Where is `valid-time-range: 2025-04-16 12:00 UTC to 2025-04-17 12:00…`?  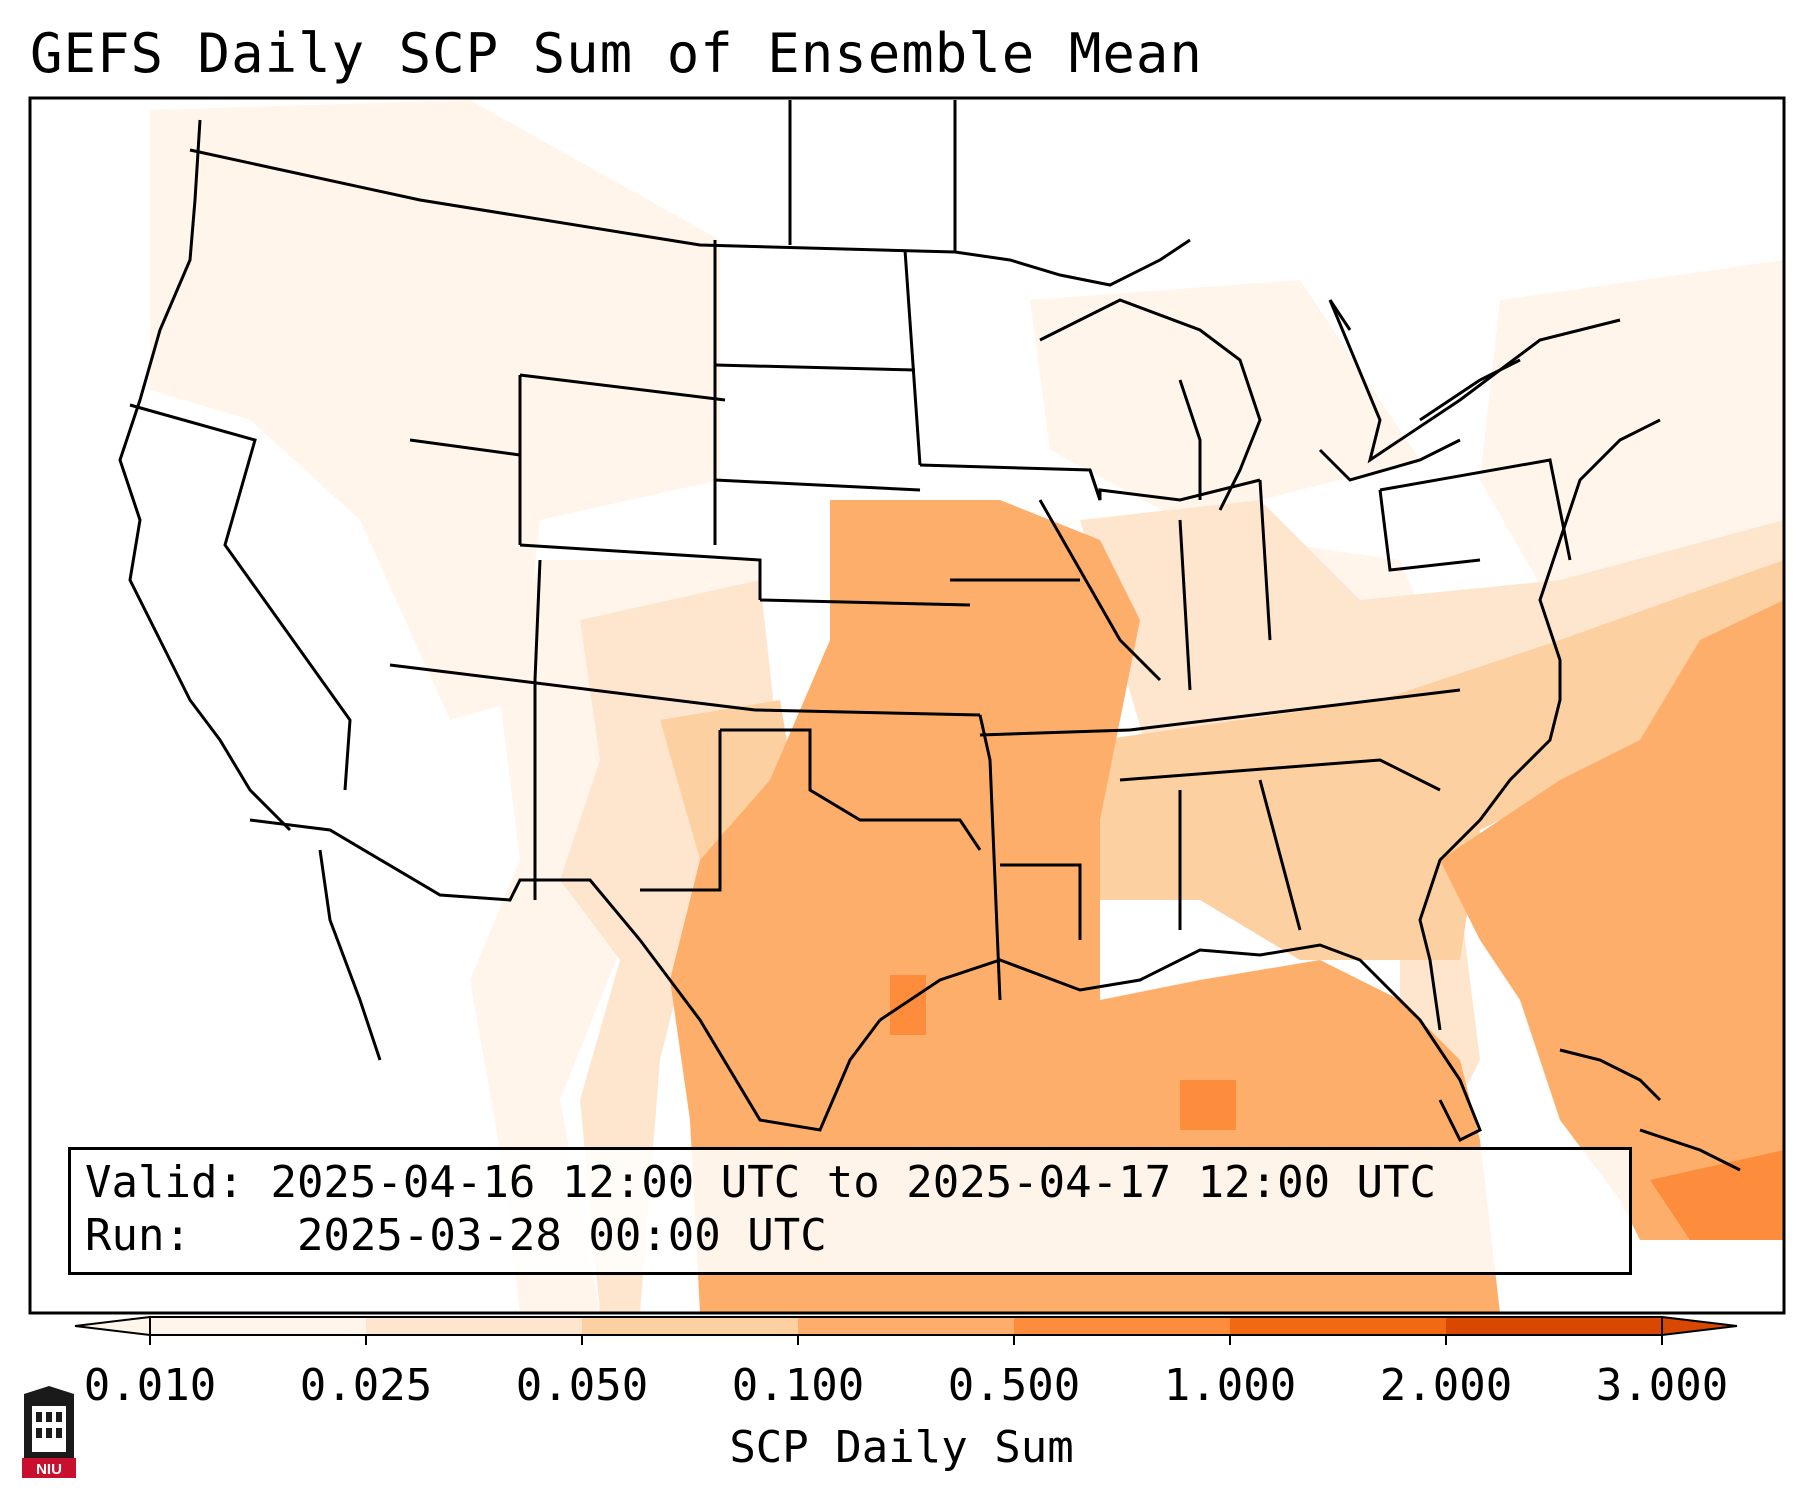 valid-time-range: 2025-04-16 12:00 UTC to 2025-04-17 12:00… is located at coordinates (853, 1182).